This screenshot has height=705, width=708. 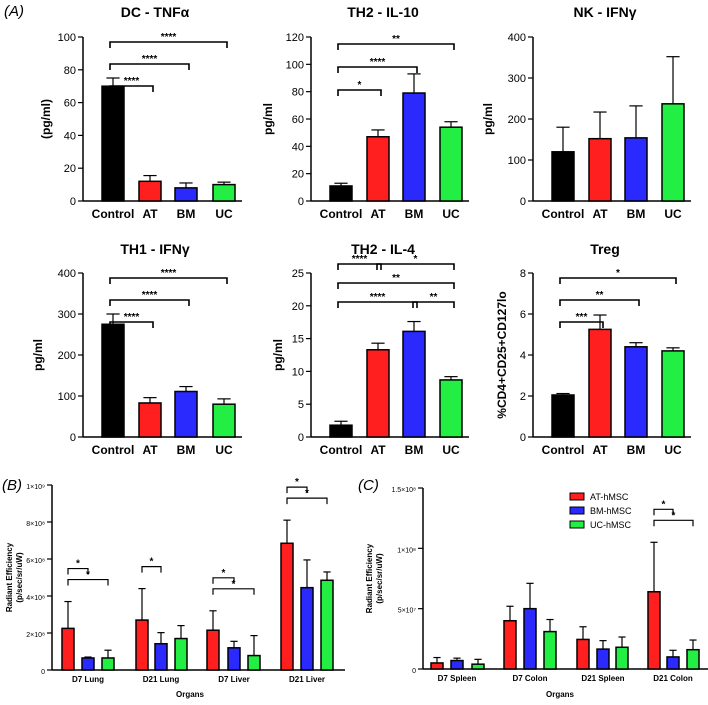 I want to click on chart-title: TH2 - IL-10, so click(x=383, y=12).